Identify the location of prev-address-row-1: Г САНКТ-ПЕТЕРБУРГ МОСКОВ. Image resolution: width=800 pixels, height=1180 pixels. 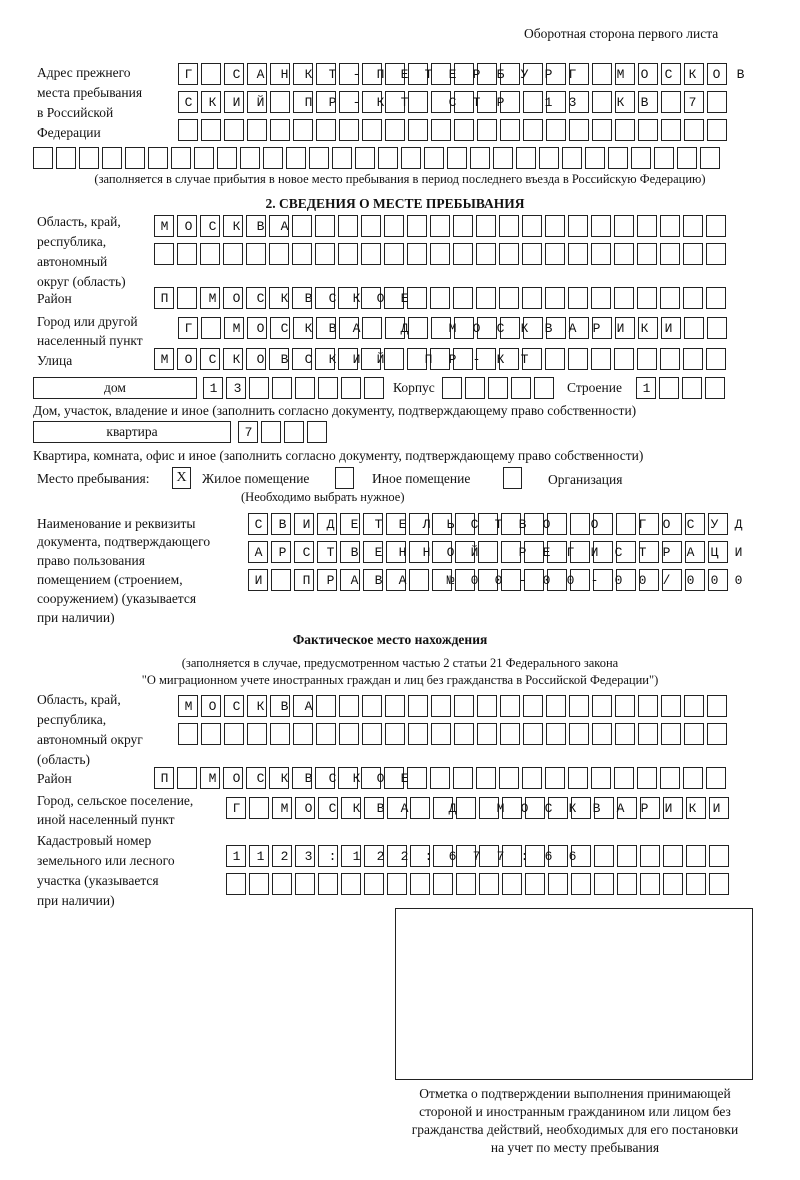
(461, 74).